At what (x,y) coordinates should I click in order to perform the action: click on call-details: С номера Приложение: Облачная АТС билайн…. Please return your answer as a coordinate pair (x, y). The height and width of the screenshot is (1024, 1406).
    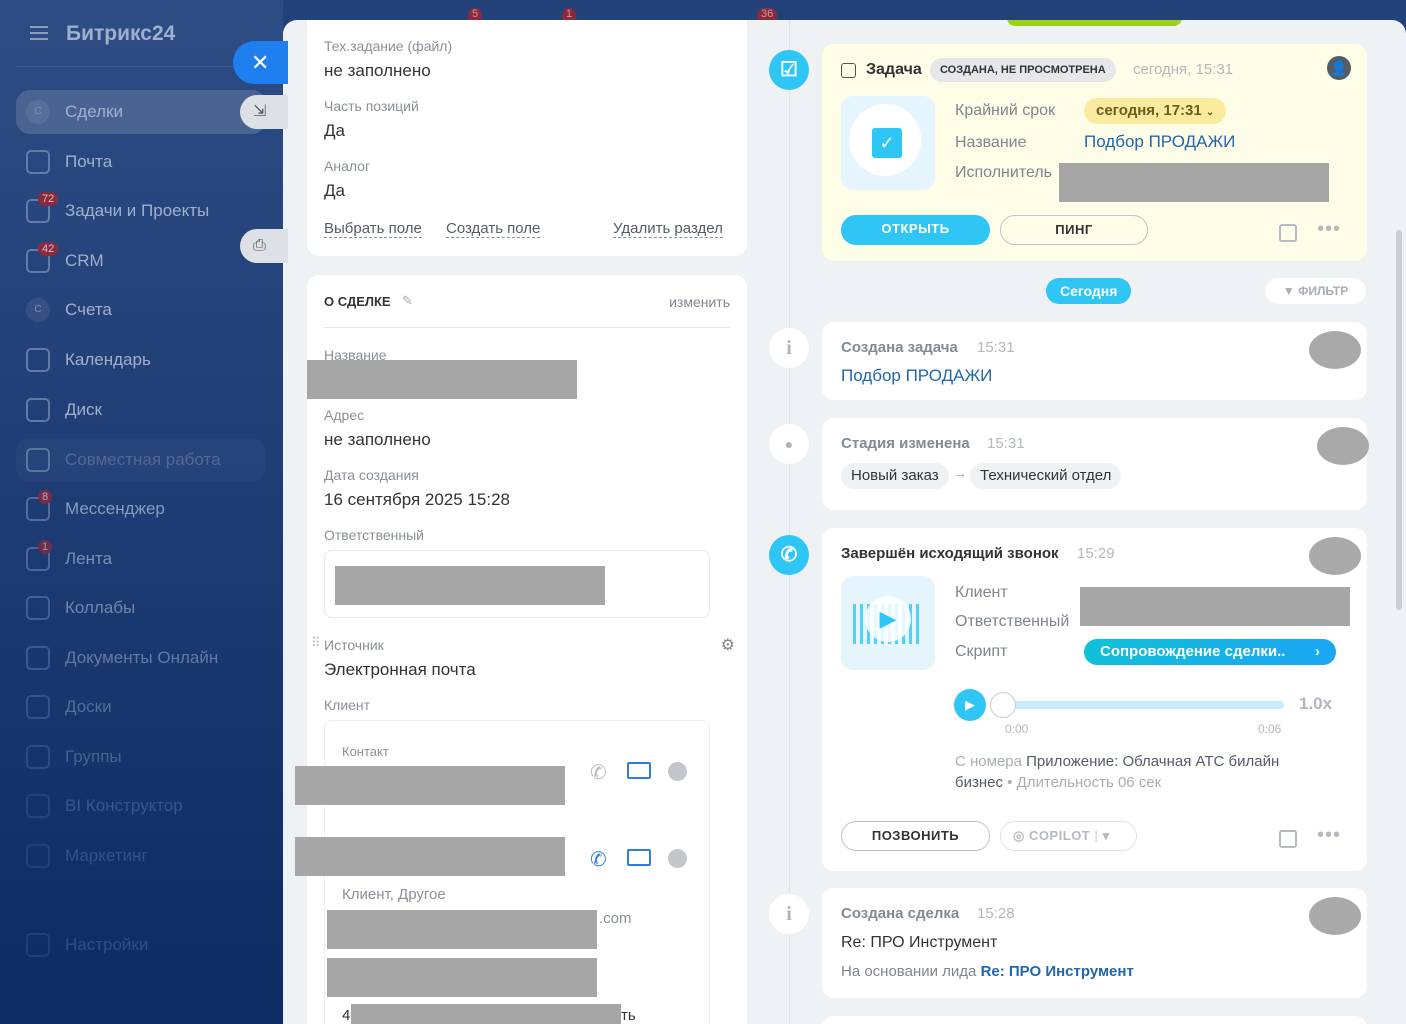
    Looking at the image, I should click on (1117, 772).